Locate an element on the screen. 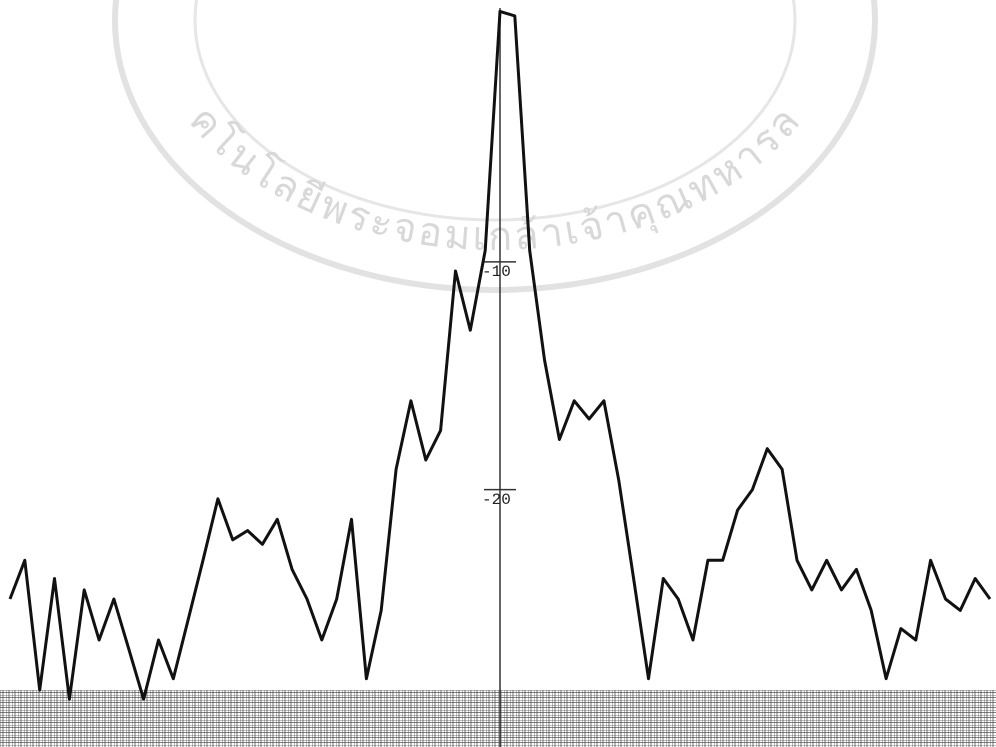 This screenshot has width=996, height=747. watermark-path: คโนโลยีพระจอมเกล้าเจ้าคุณทหารล is located at coordinates (494, 178).